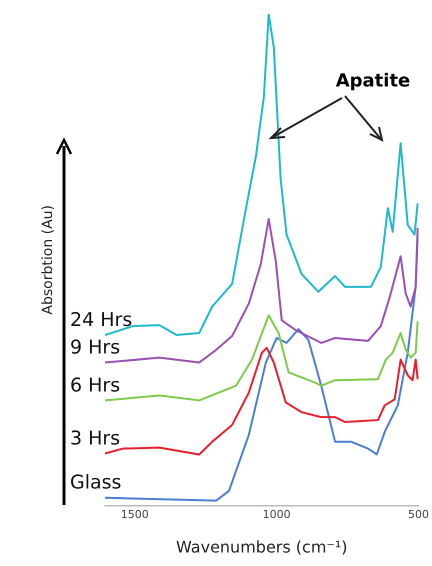  Describe the element at coordinates (134, 515) in the screenshot. I see `x-tick-label: 1500` at that location.